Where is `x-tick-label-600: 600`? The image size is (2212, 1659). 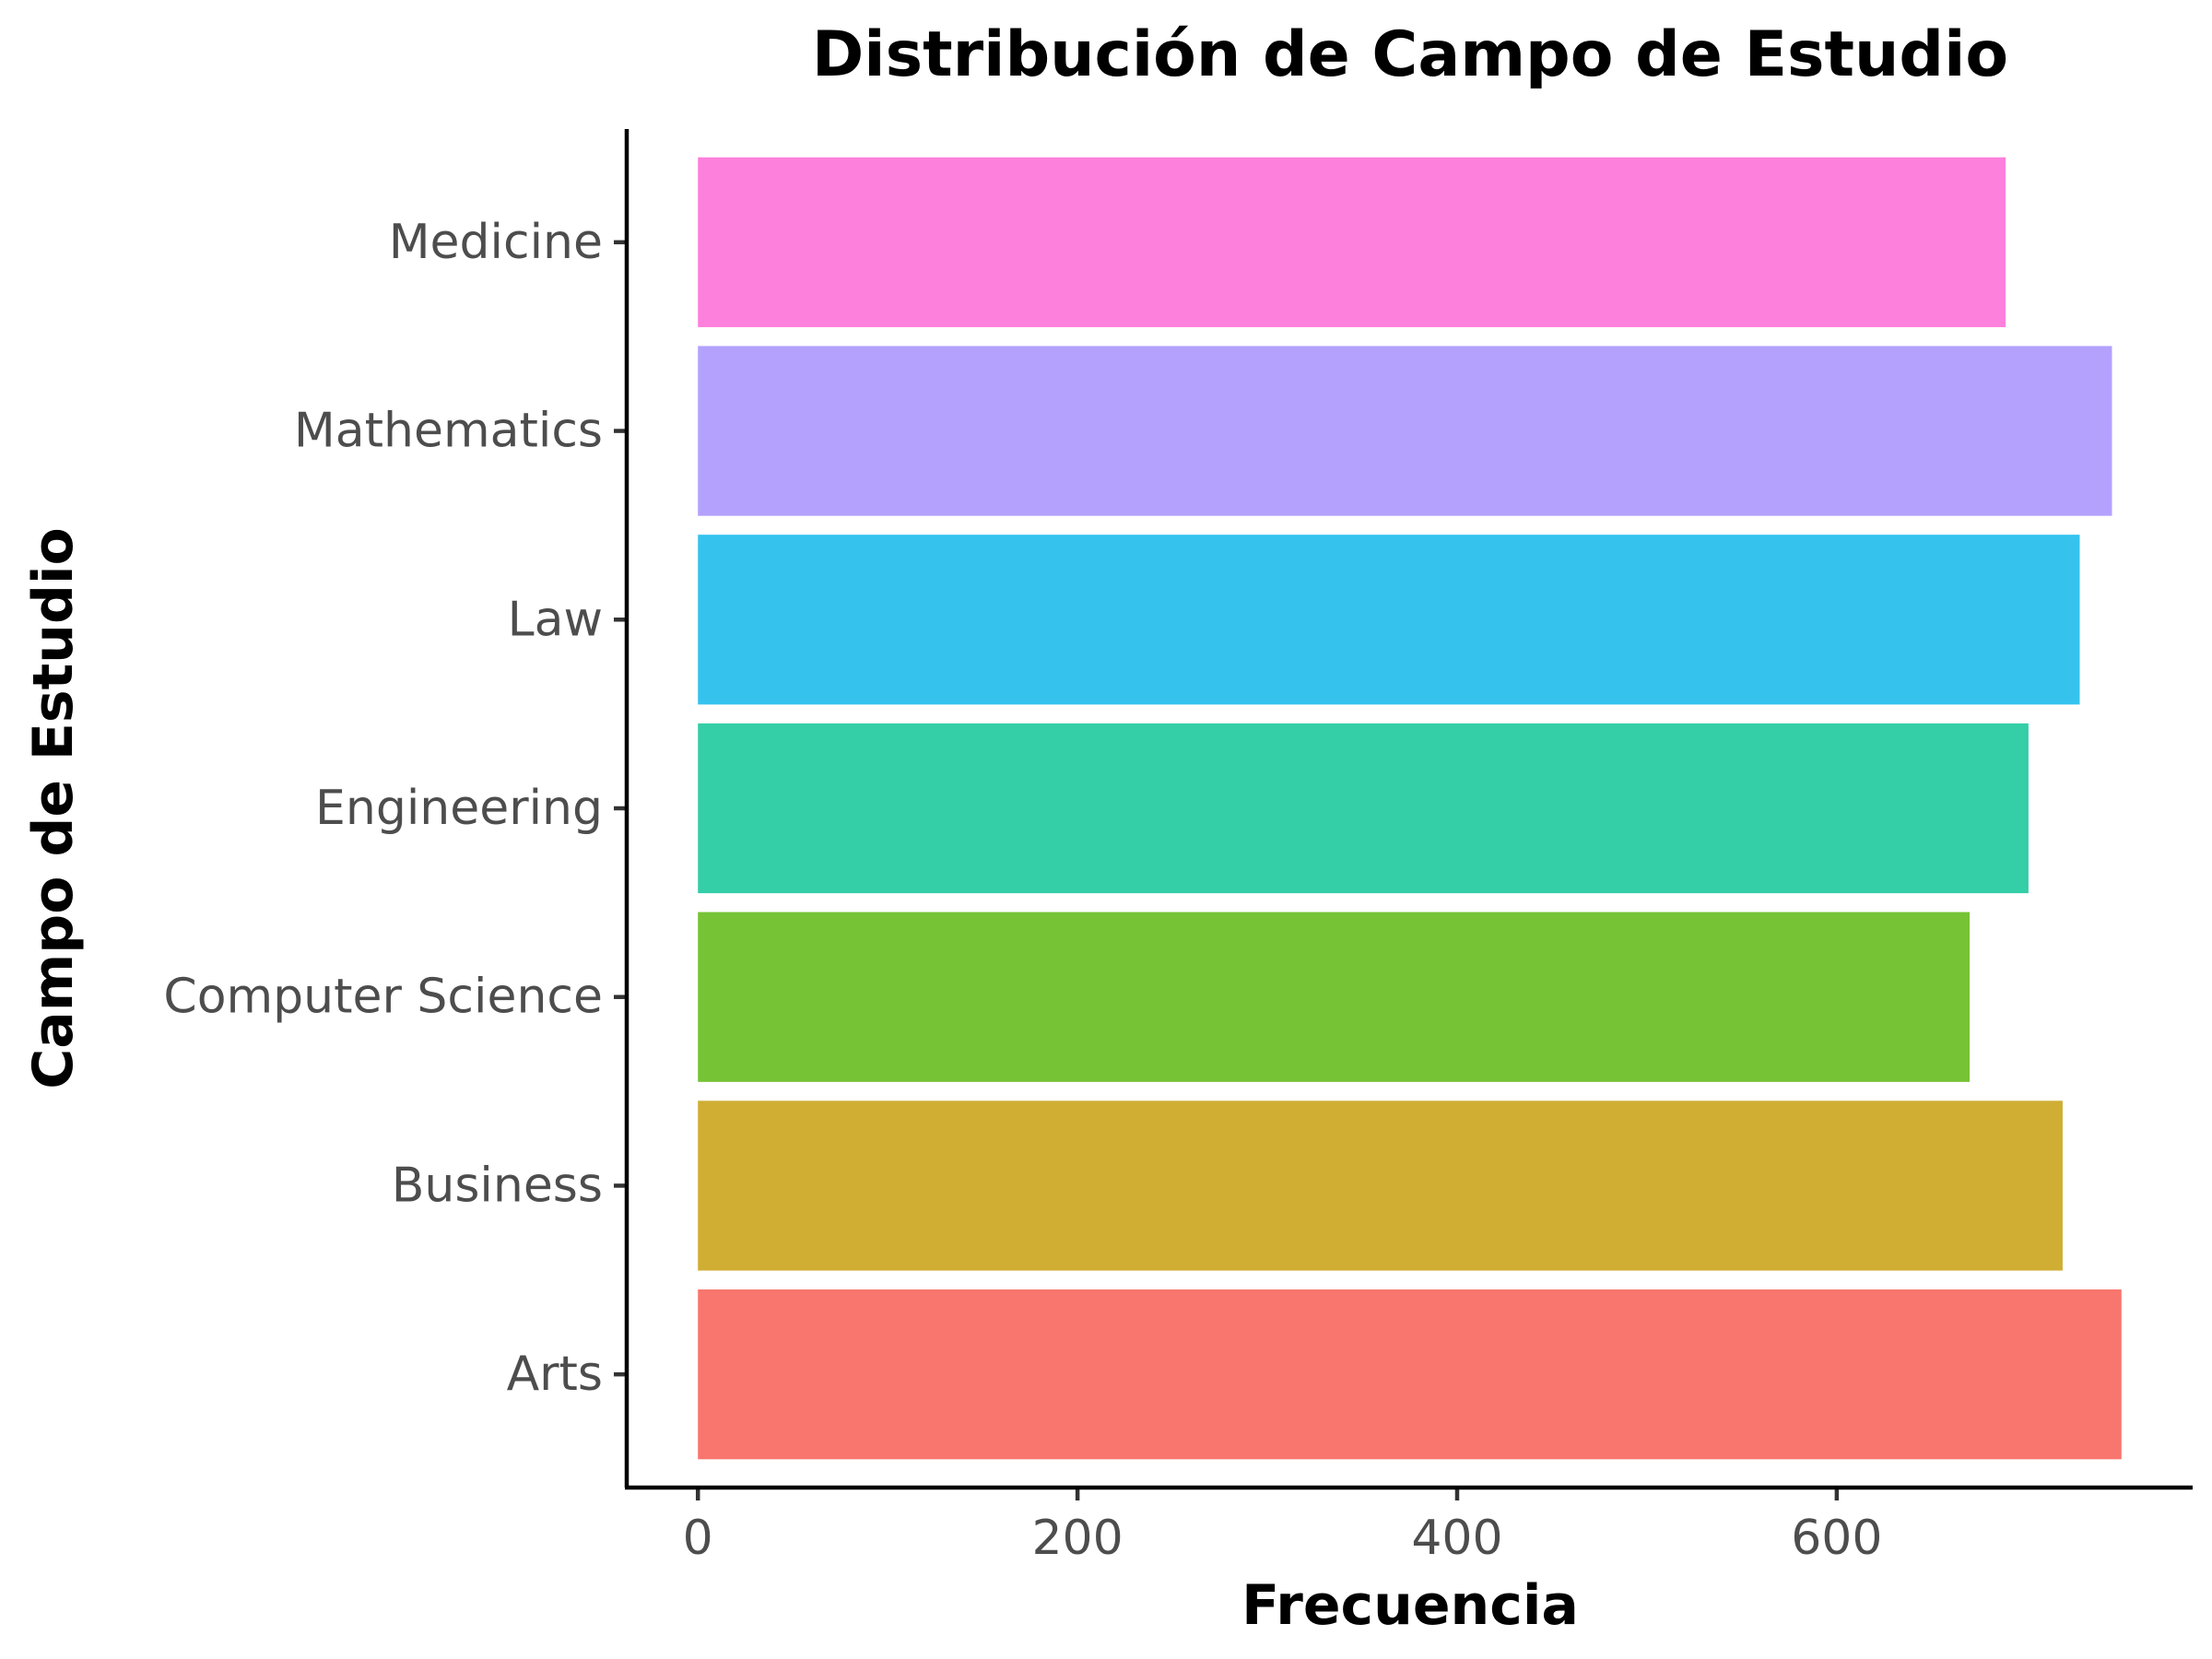
x-tick-label-600: 600 is located at coordinates (1836, 1538).